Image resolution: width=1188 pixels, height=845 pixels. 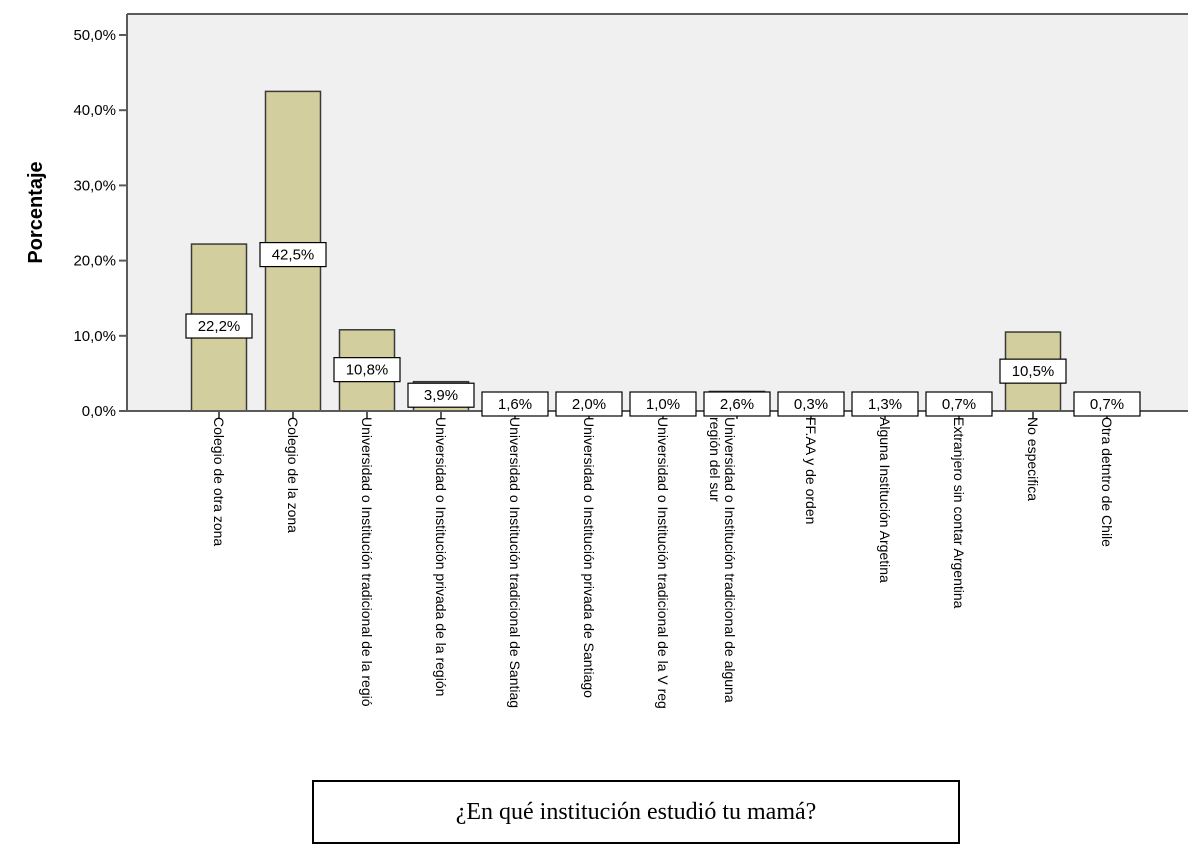 I want to click on x-category-label: No especifica, so click(x=1033, y=459).